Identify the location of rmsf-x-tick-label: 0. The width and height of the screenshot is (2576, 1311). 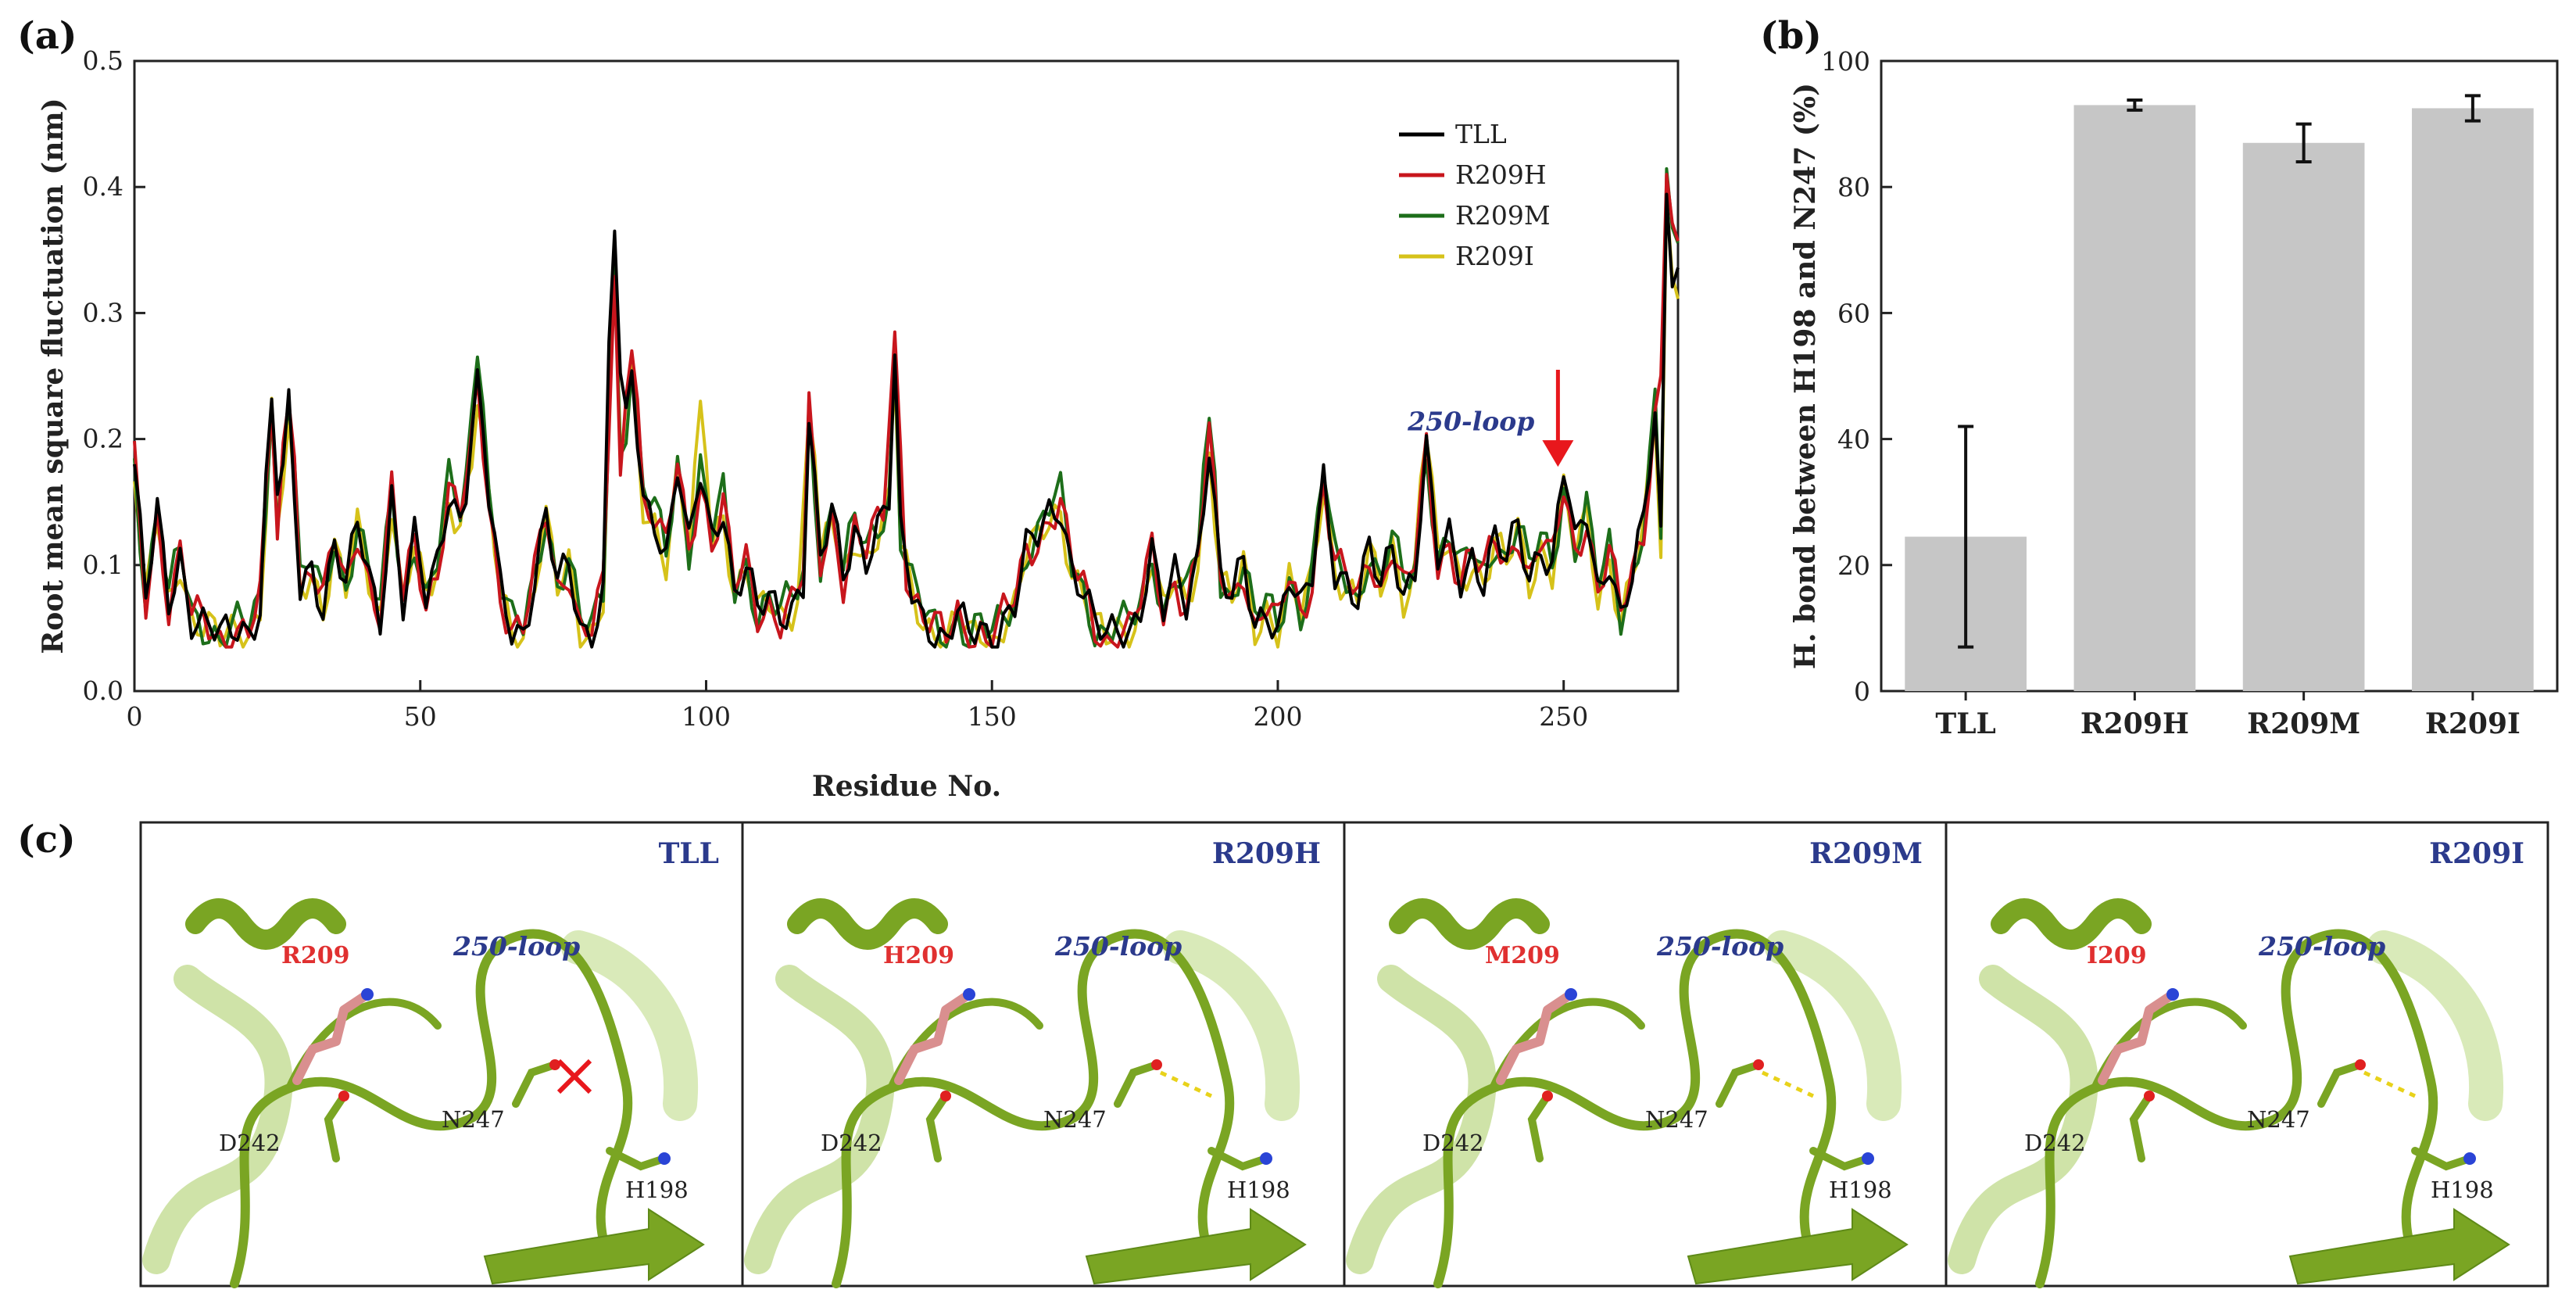
(135, 716).